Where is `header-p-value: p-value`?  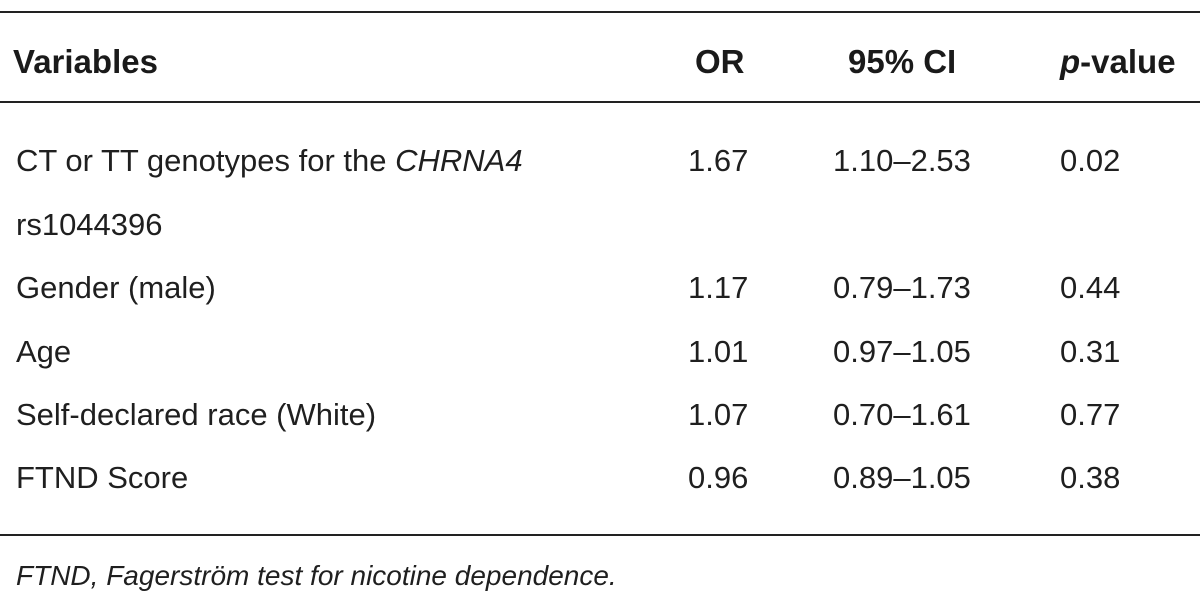 header-p-value: p-value is located at coordinates (1118, 62).